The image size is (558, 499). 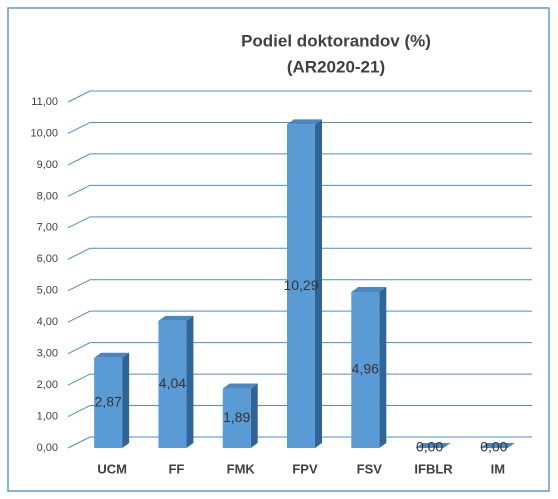 I want to click on data-label: 2,87, so click(x=108, y=402).